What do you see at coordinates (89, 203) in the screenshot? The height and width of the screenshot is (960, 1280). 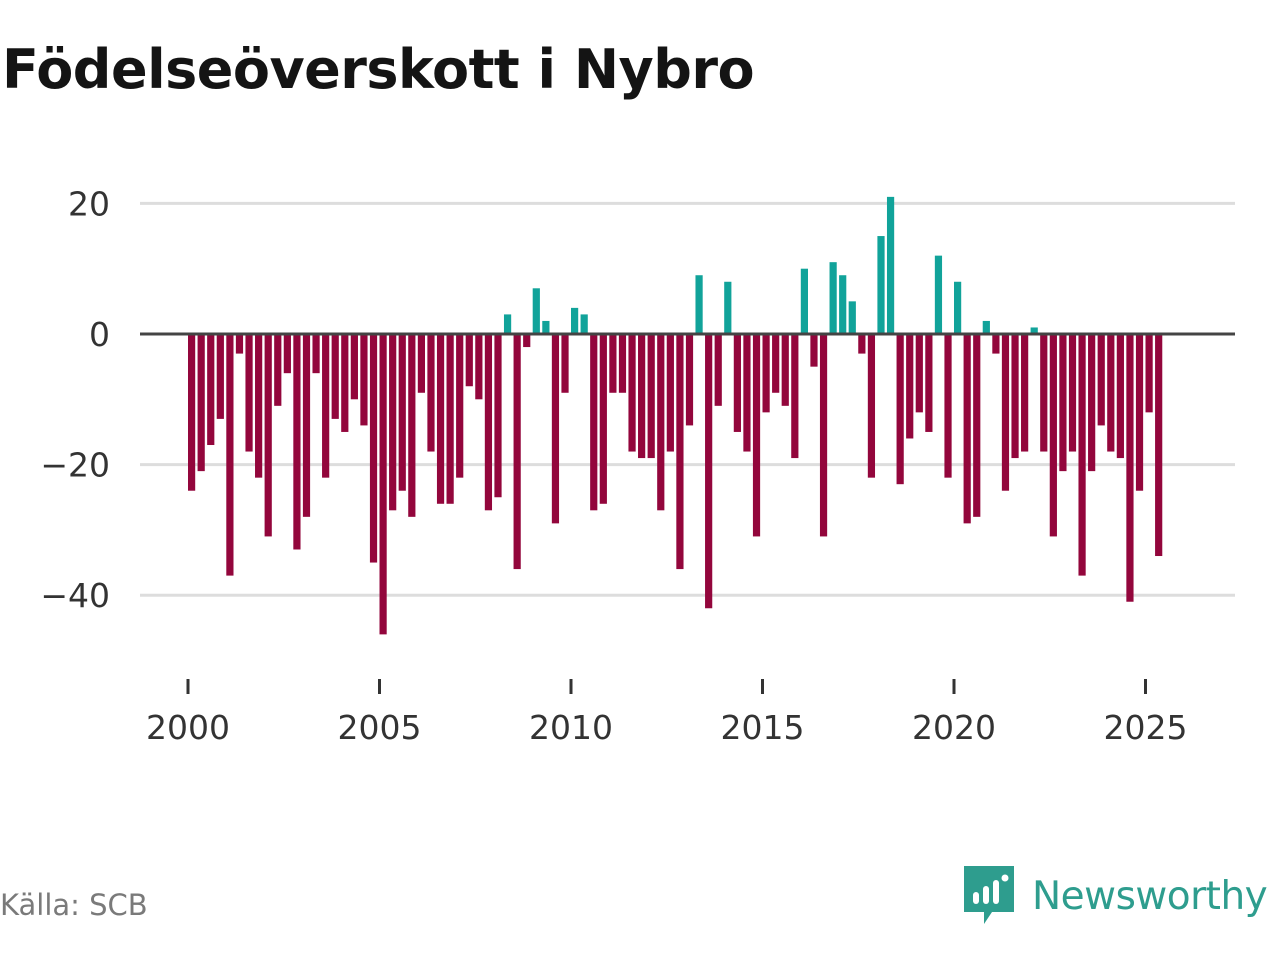 I see `y-tick-label: 20` at bounding box center [89, 203].